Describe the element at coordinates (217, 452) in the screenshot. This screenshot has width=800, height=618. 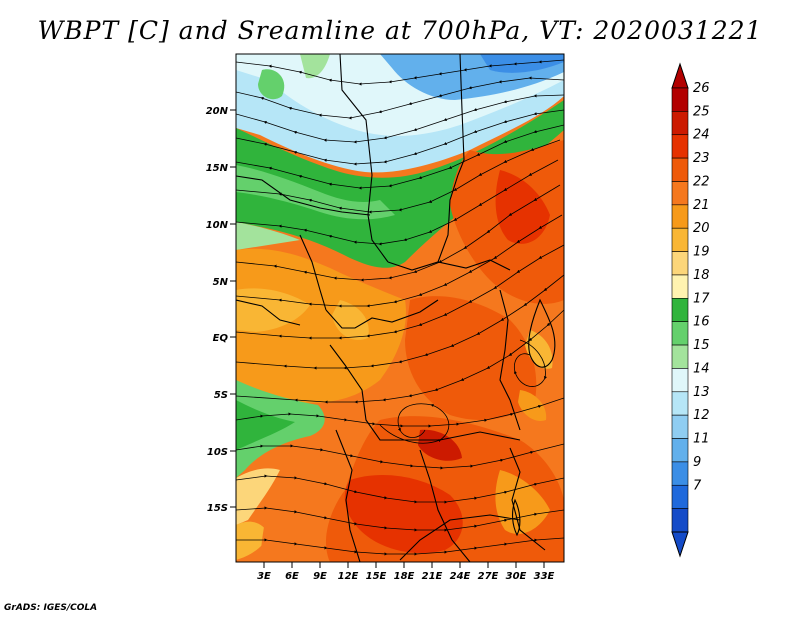
I see `lat-label: 10S` at that location.